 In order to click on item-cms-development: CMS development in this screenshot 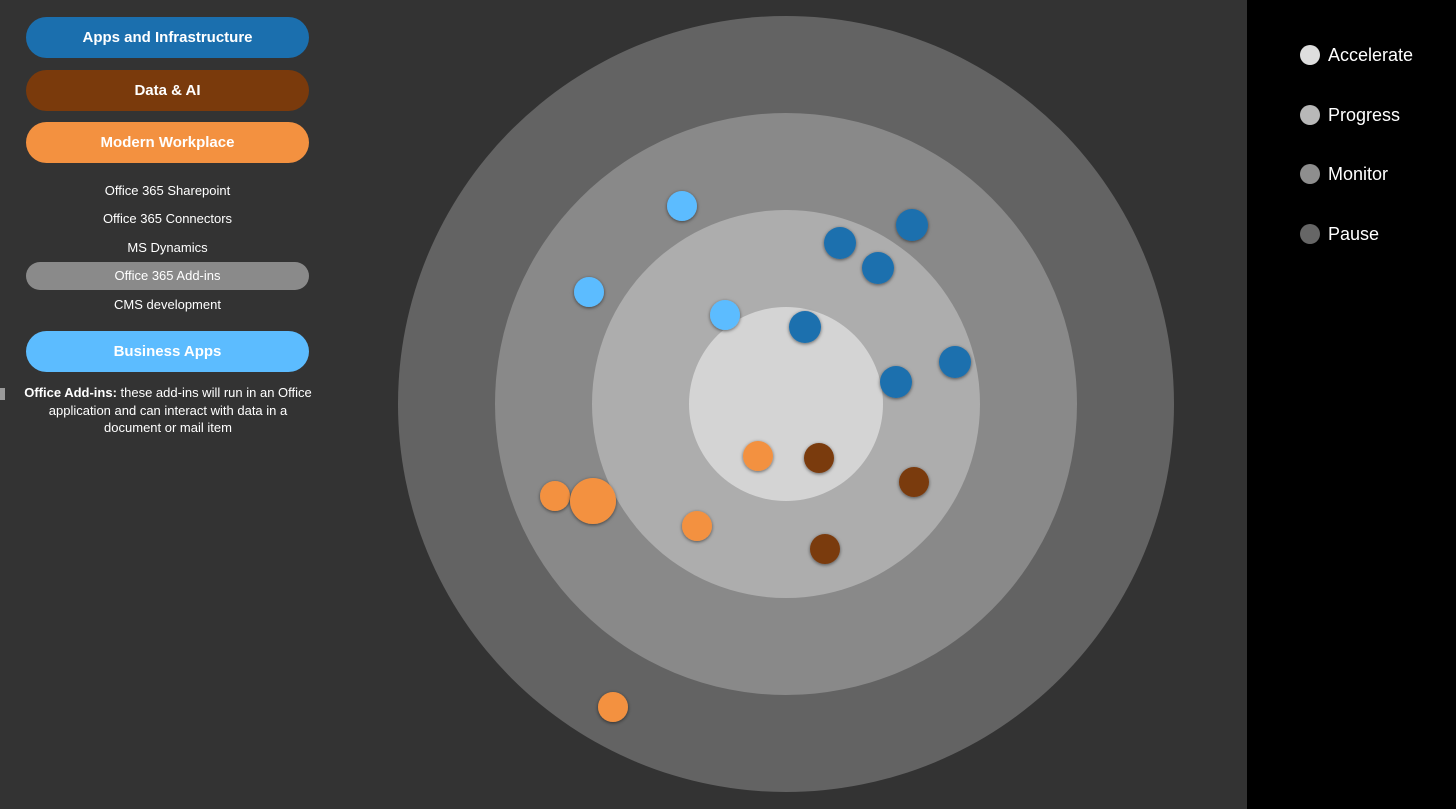, I will do `click(167, 304)`.